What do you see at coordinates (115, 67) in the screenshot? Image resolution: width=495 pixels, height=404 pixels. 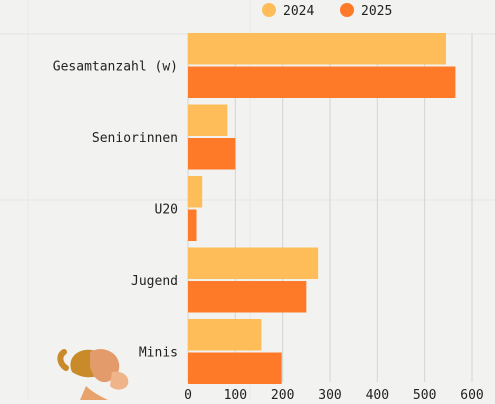 I see `category-label-0: Gesamtanzahl (w)` at bounding box center [115, 67].